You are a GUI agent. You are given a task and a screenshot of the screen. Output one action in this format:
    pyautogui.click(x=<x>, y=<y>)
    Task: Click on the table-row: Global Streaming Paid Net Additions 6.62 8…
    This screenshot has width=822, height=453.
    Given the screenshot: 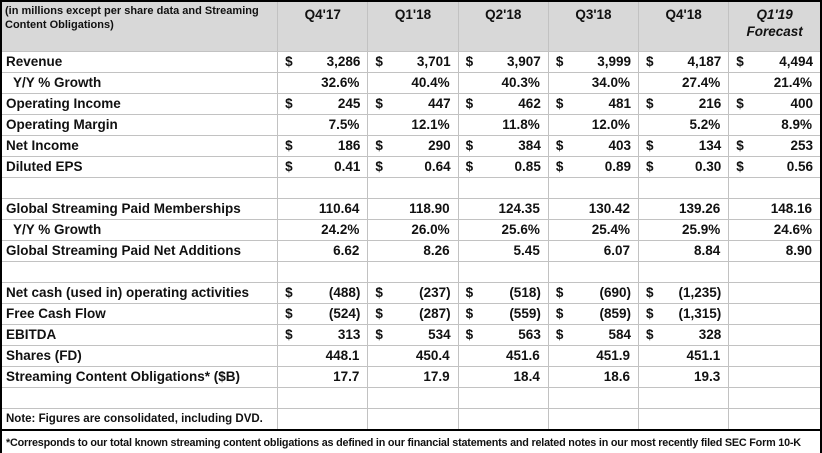 What is the action you would take?
    pyautogui.click(x=411, y=251)
    